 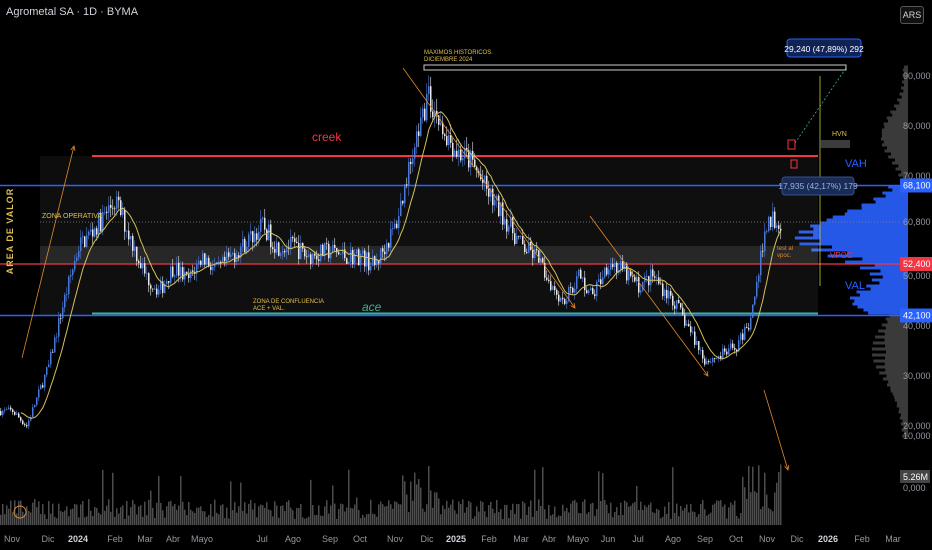 I want to click on time-tick-14: Feb, so click(x=489, y=539).